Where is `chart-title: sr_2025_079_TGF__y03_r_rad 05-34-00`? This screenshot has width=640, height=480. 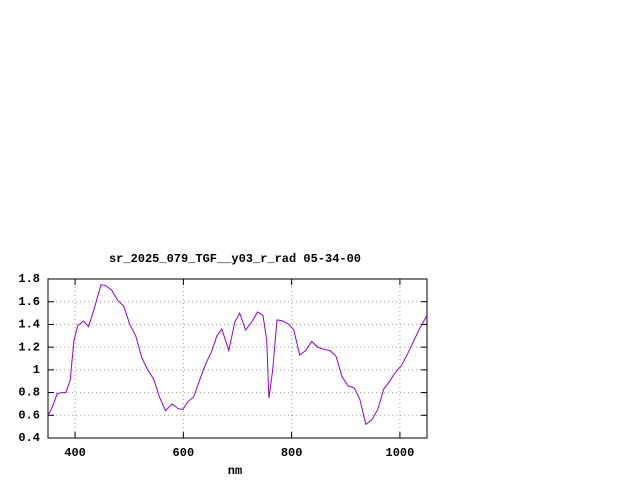
chart-title: sr_2025_079_TGF__y03_r_rad 05-34-00 is located at coordinates (235, 259).